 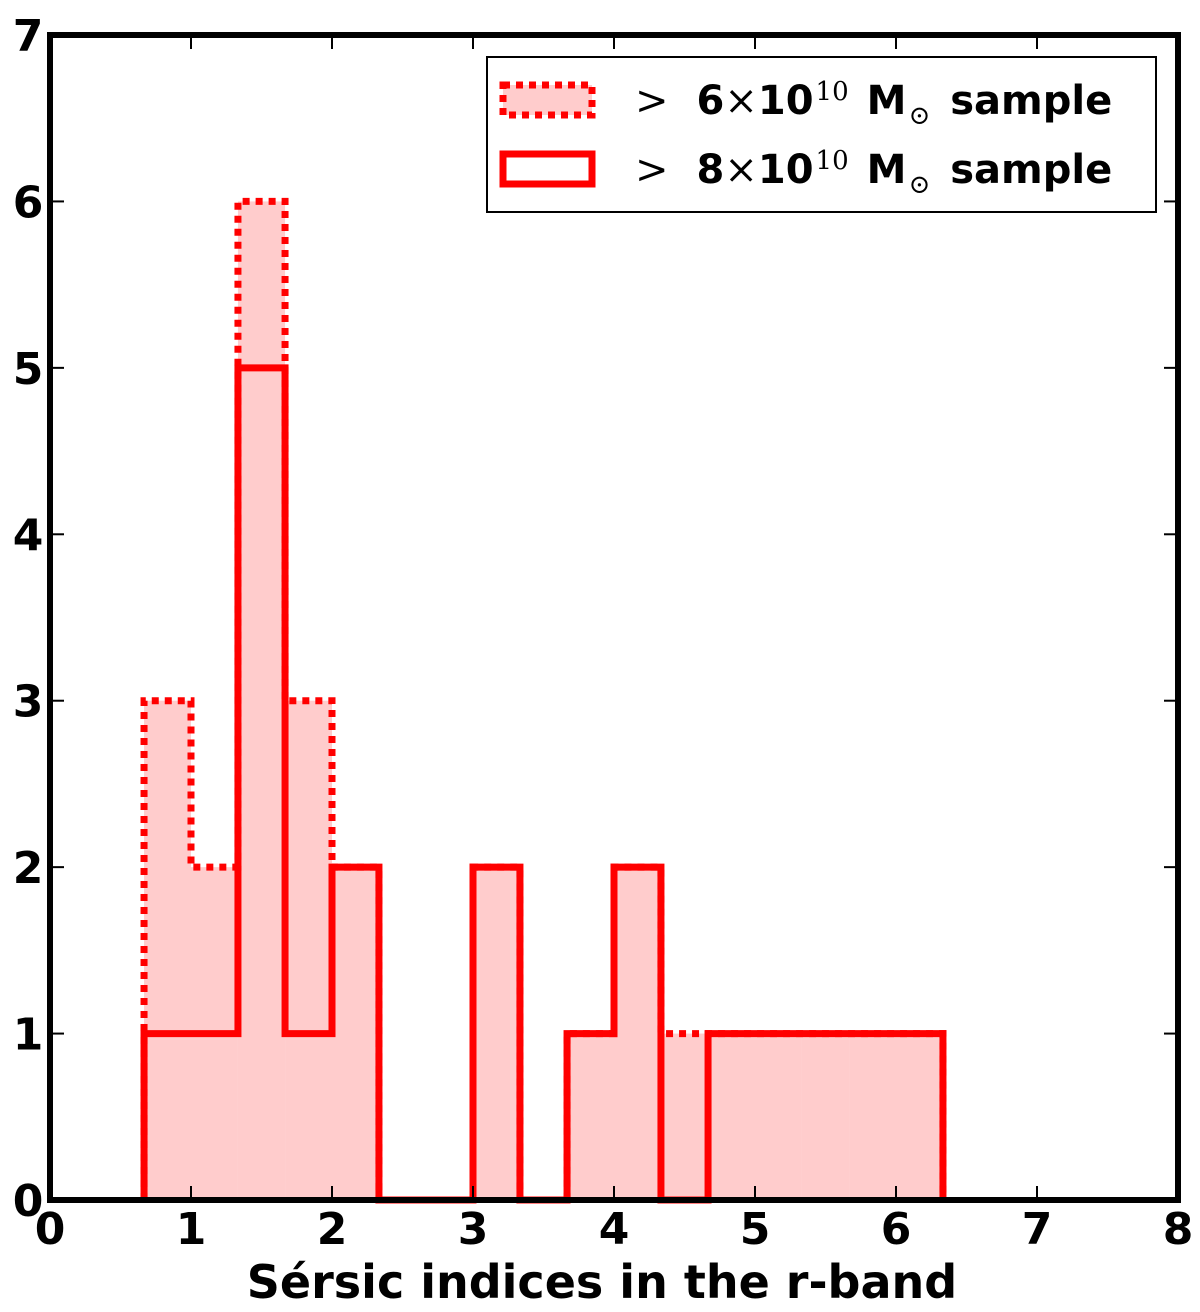 I want to click on x-tick-label: 7, so click(x=1037, y=1229).